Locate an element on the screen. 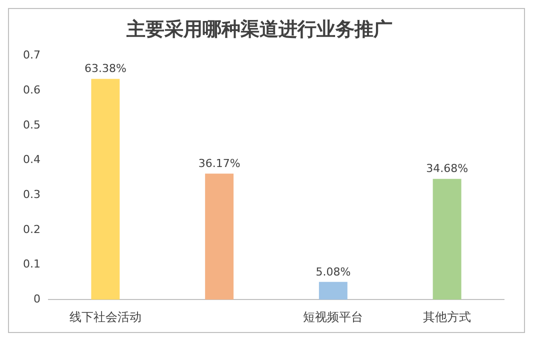  data-label: 5.08% is located at coordinates (333, 271).